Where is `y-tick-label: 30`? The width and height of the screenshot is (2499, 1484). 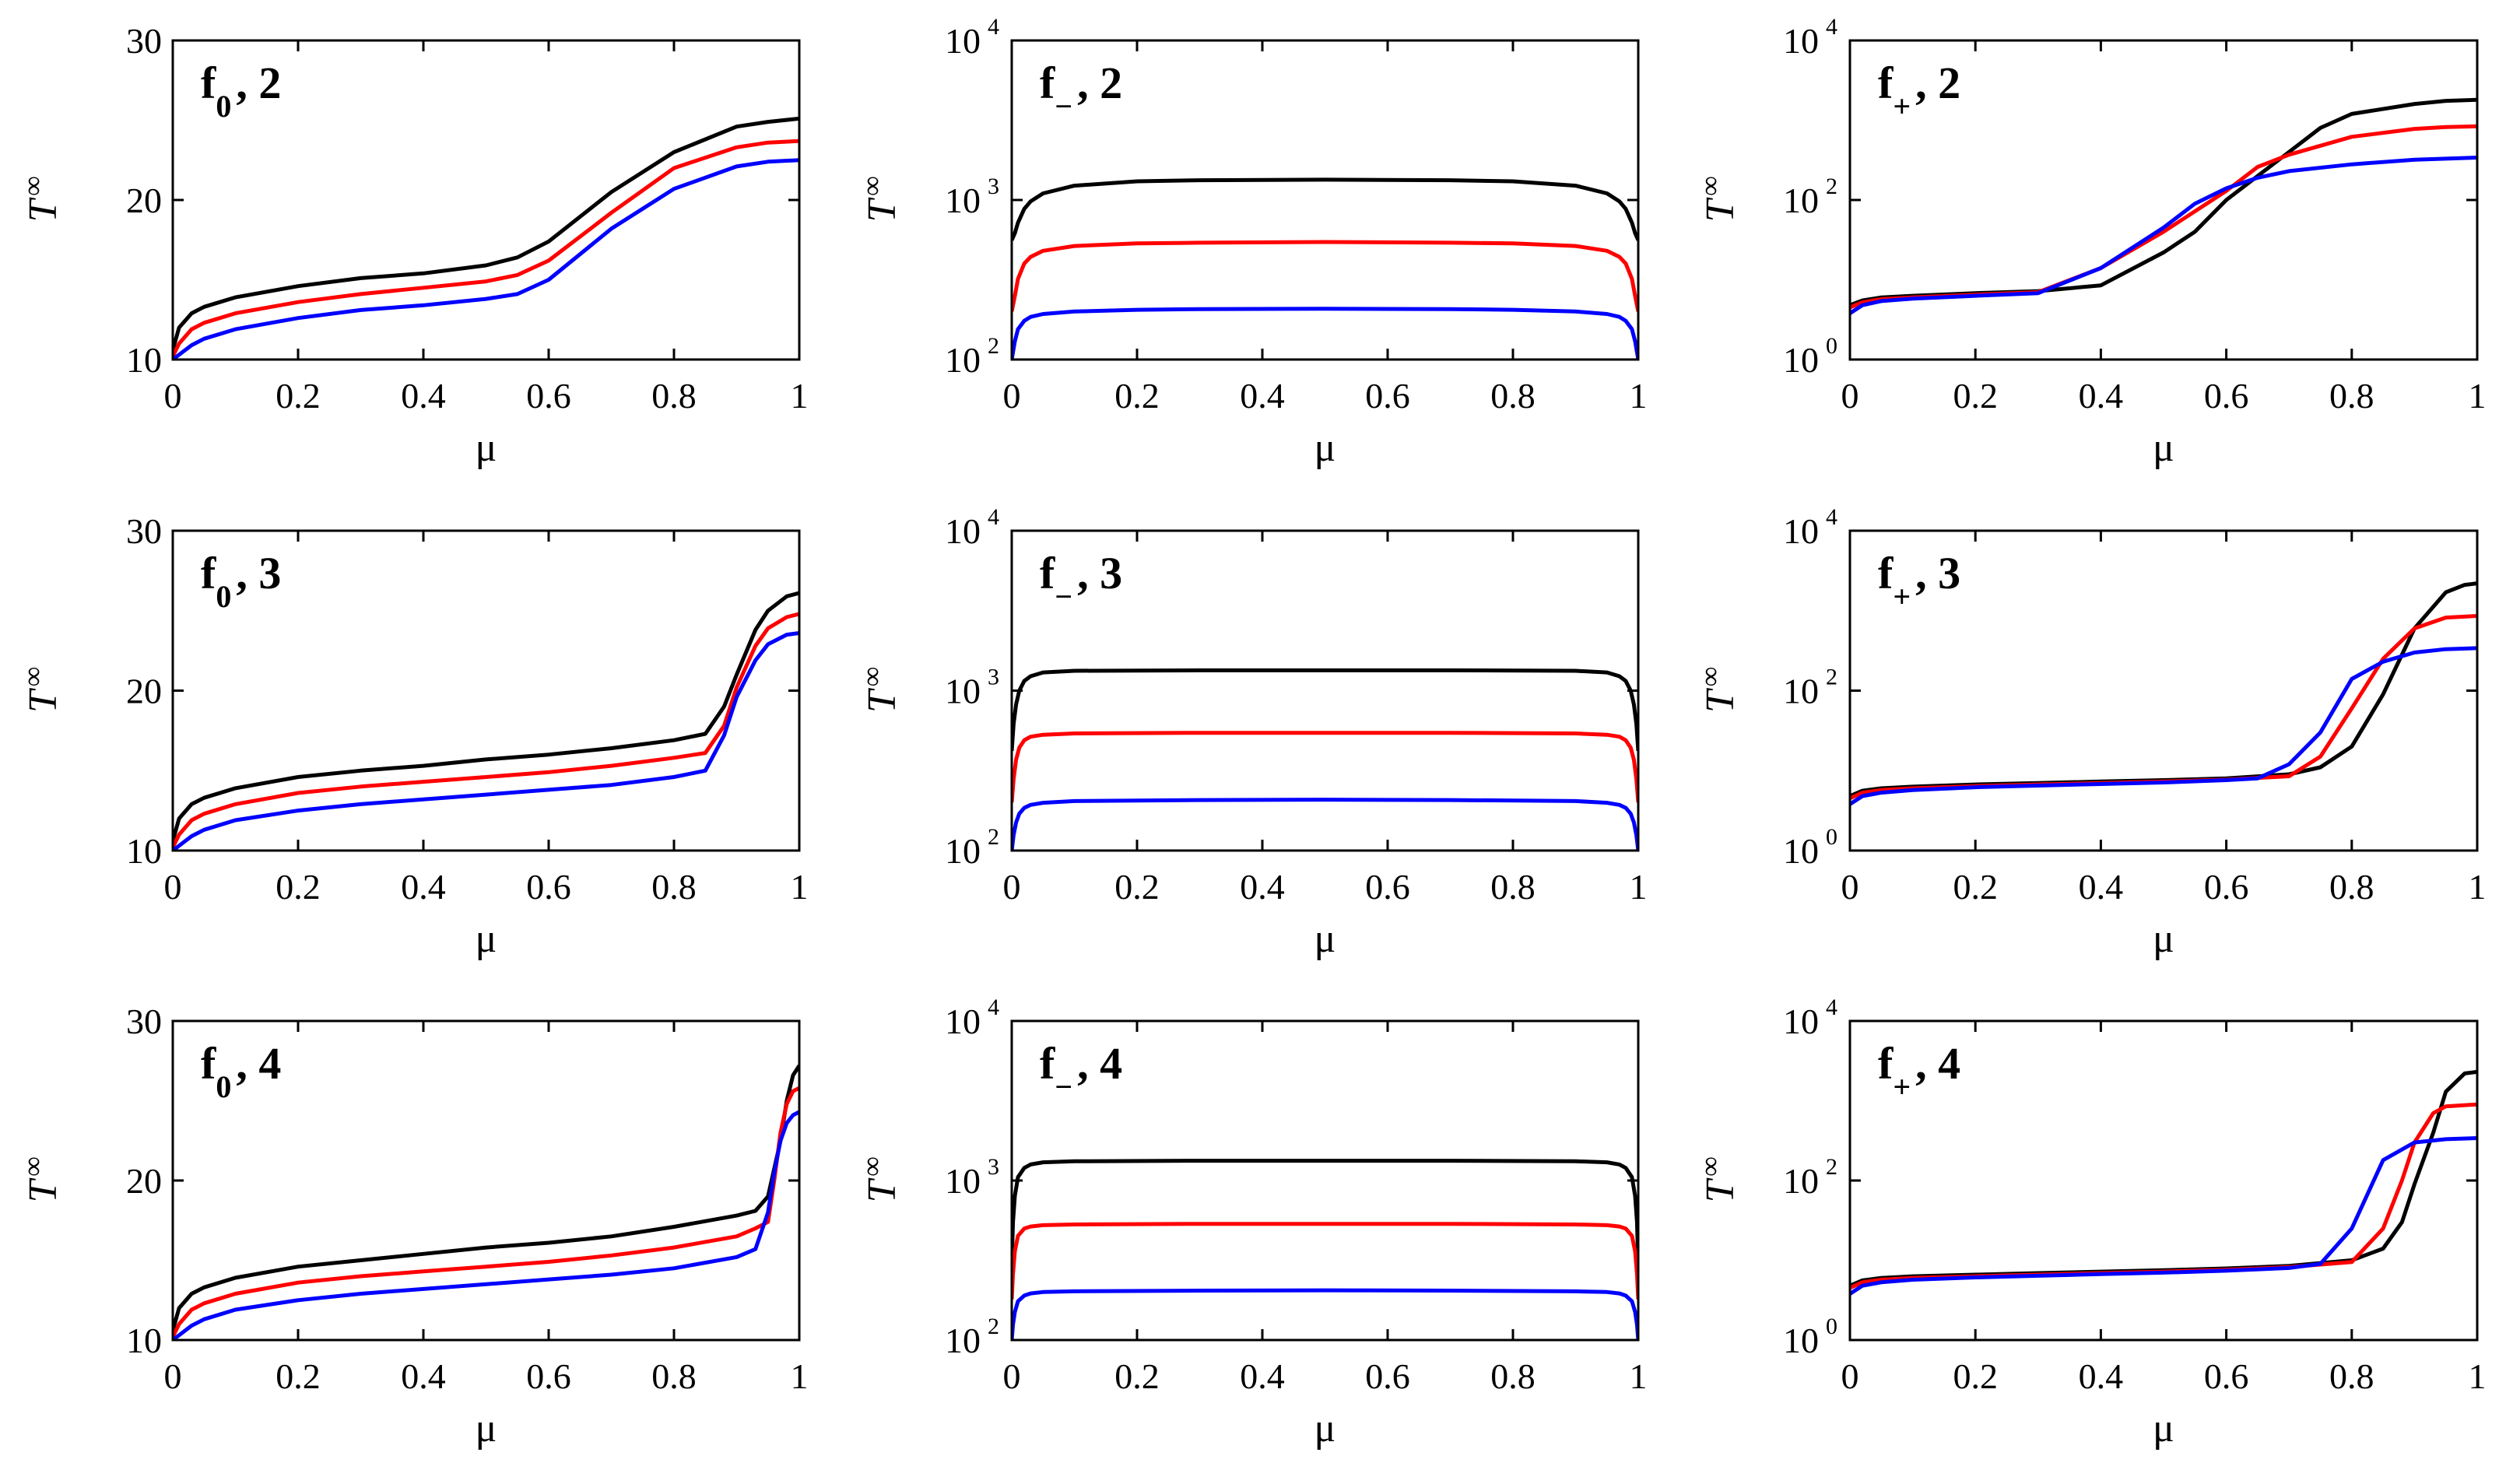
y-tick-label: 30 is located at coordinates (144, 1021).